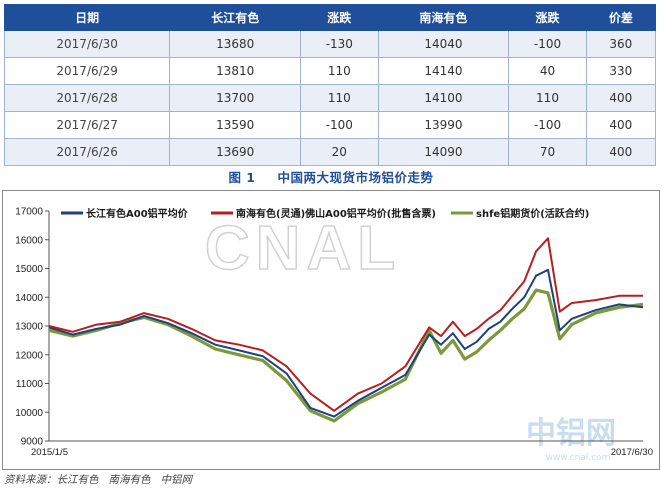 This screenshot has width=662, height=489. Describe the element at coordinates (303, 248) in the screenshot. I see `watermark-cnal: CNAL` at that location.